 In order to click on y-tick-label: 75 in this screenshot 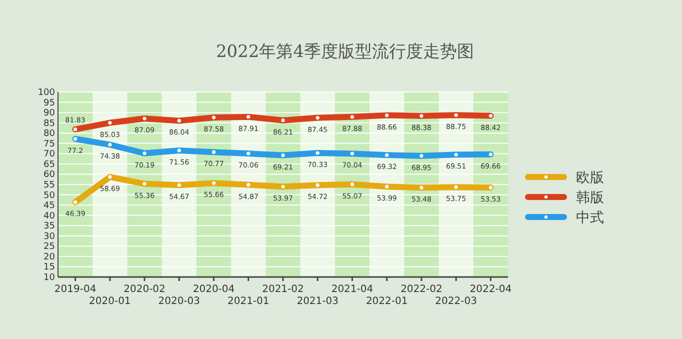, I will do `click(49, 144)`.